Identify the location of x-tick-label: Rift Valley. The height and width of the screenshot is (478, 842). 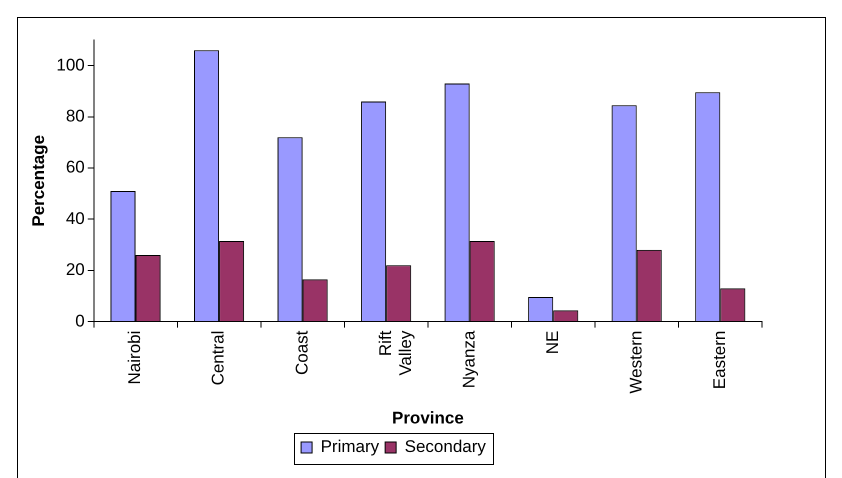
(396, 353).